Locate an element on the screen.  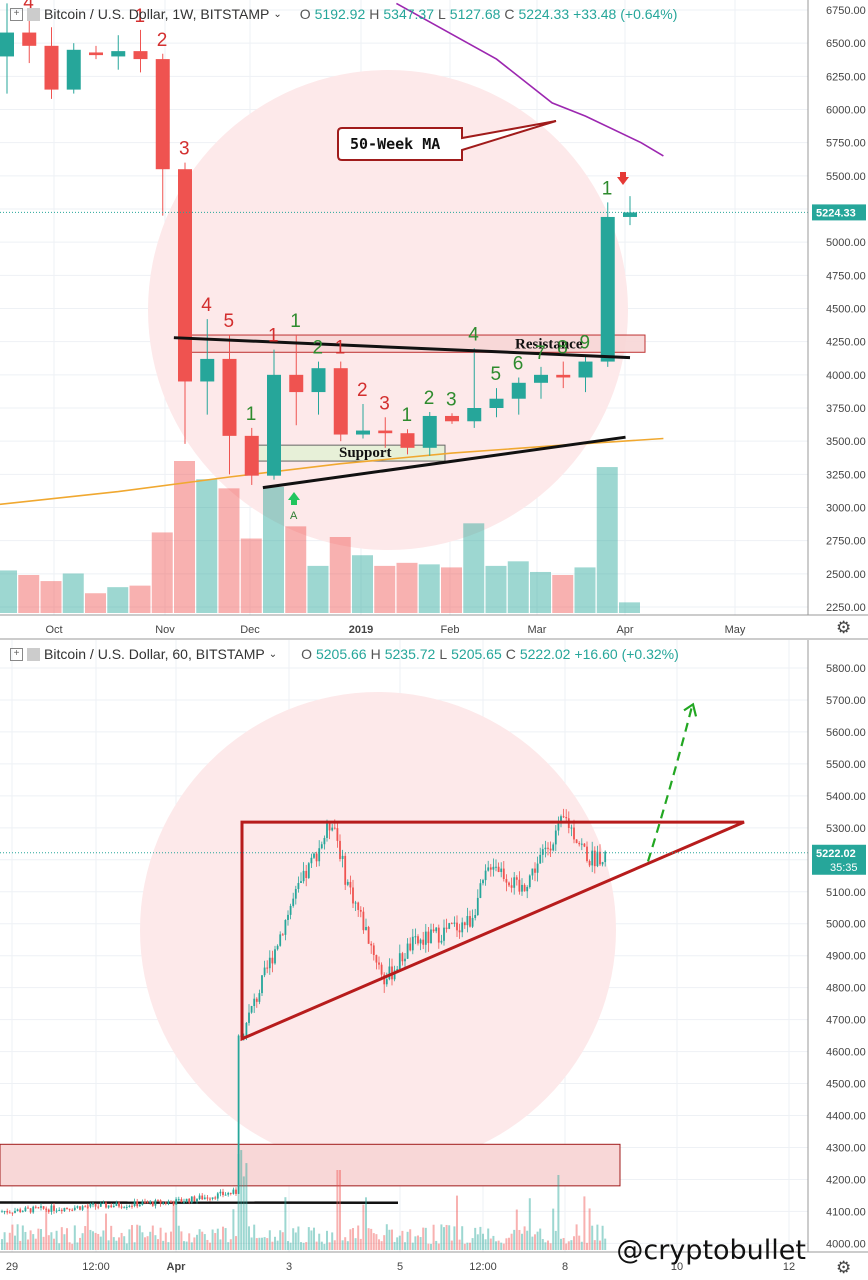
time-tick: 3 is located at coordinates (289, 1267).